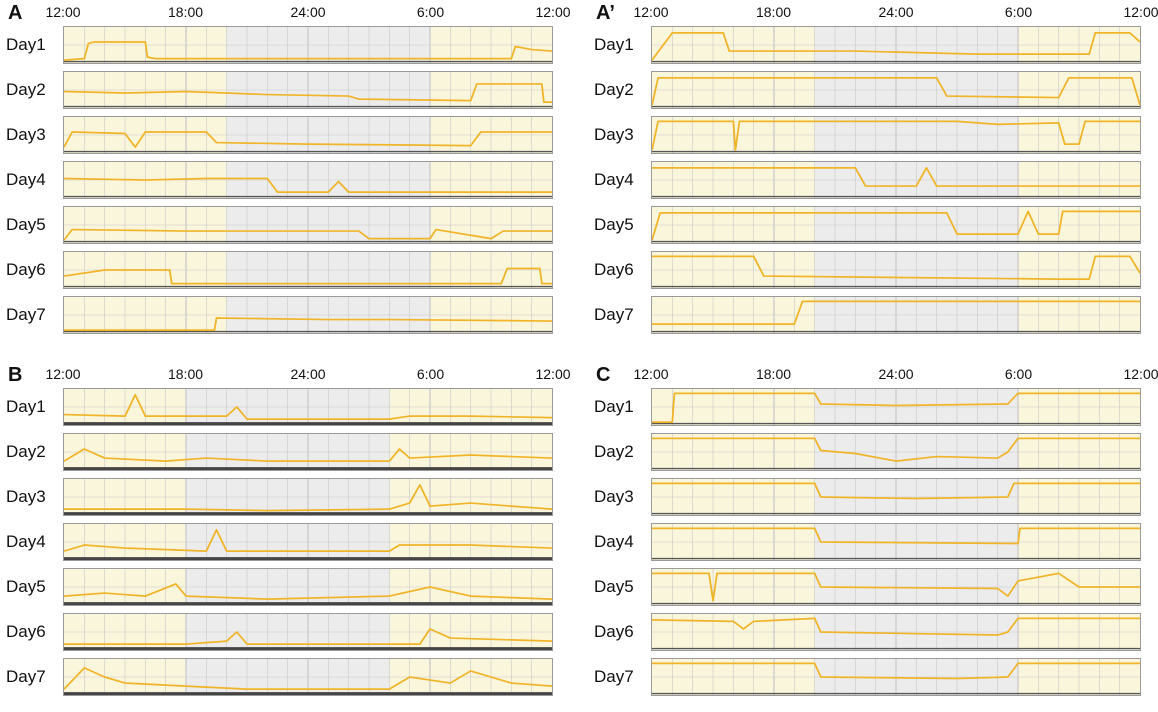  Describe the element at coordinates (15, 375) in the screenshot. I see `panel-b-letter: B` at that location.